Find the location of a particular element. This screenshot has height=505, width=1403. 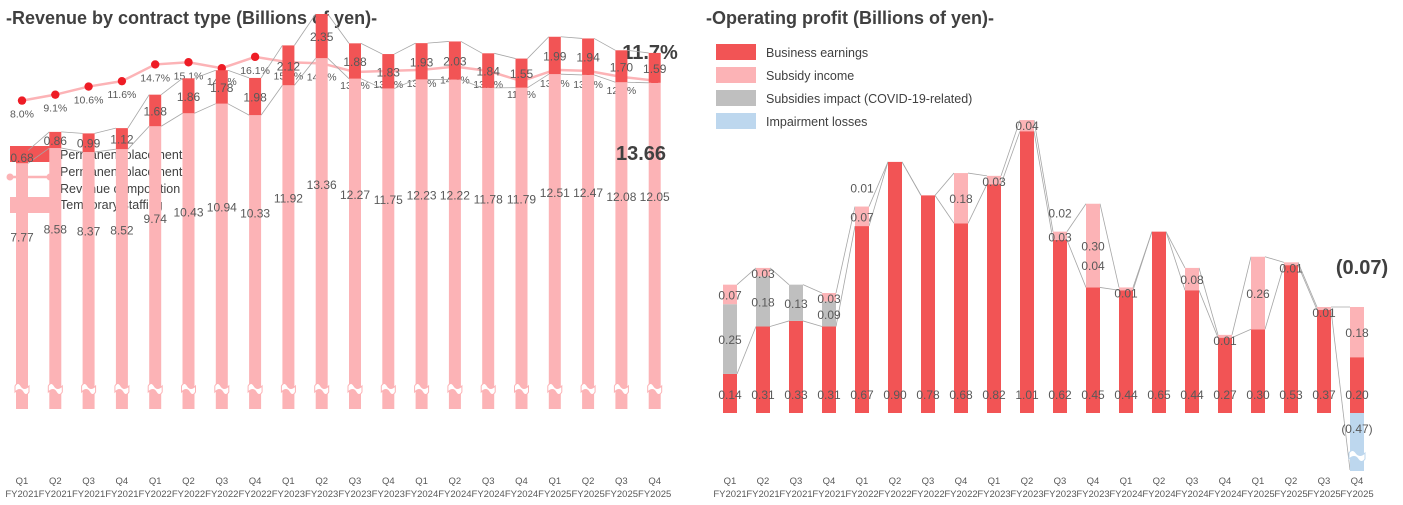

ratio-label: 9.1% is located at coordinates (55, 109).